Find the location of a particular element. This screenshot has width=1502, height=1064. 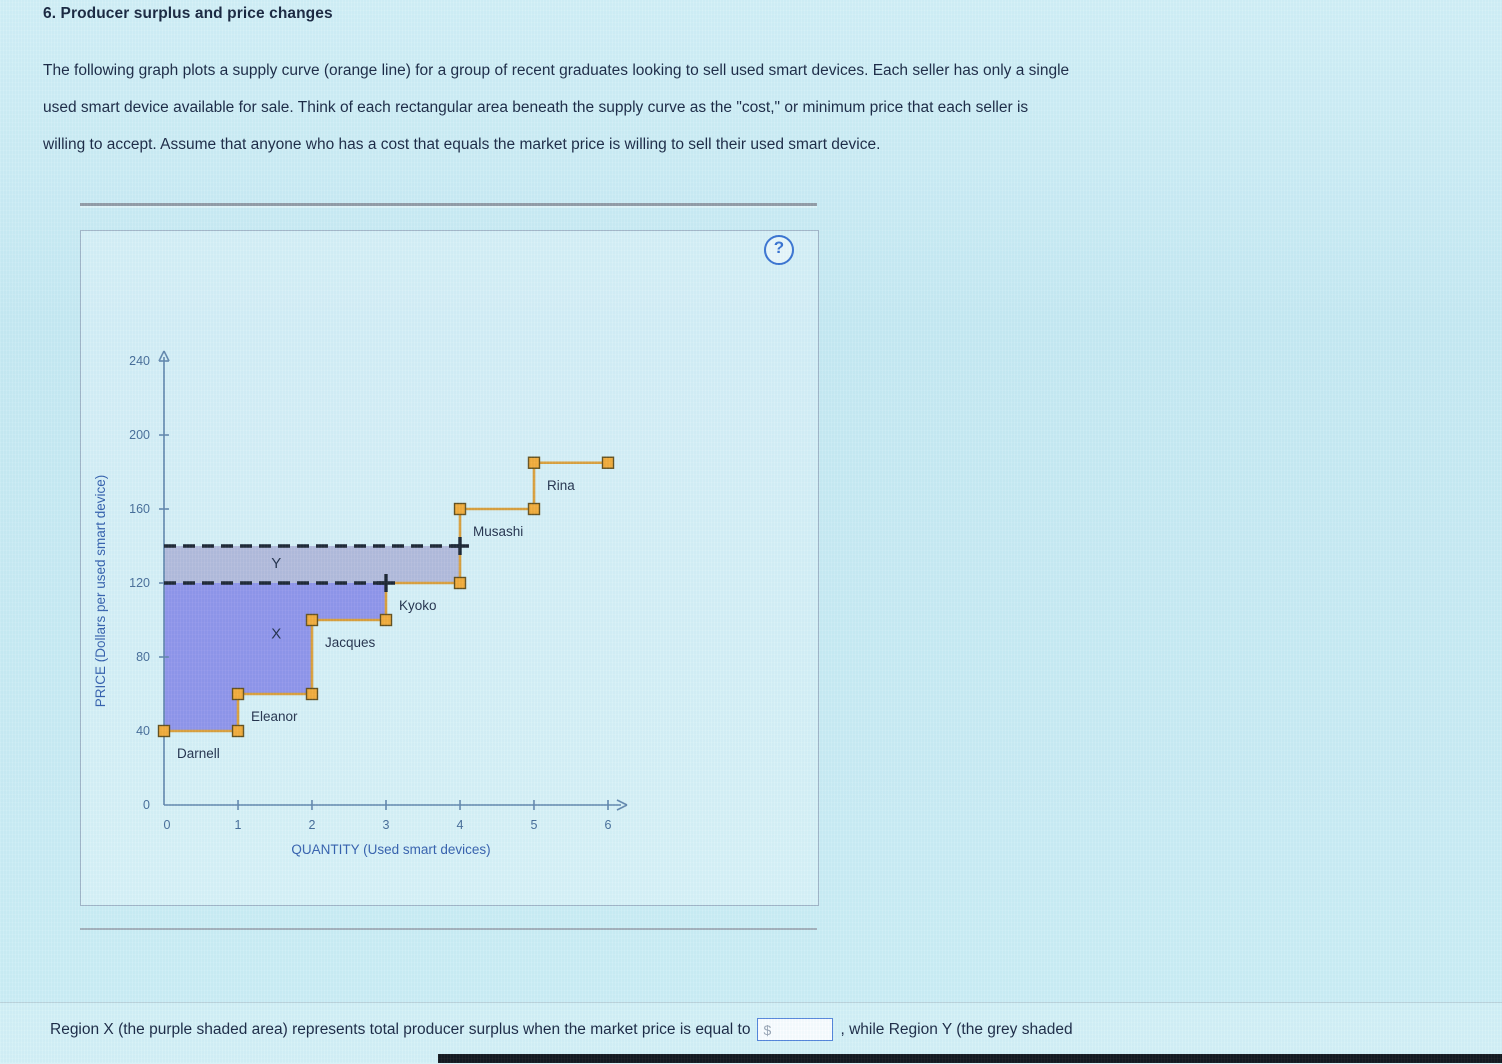

dollar-prefix: $ is located at coordinates (767, 1029).